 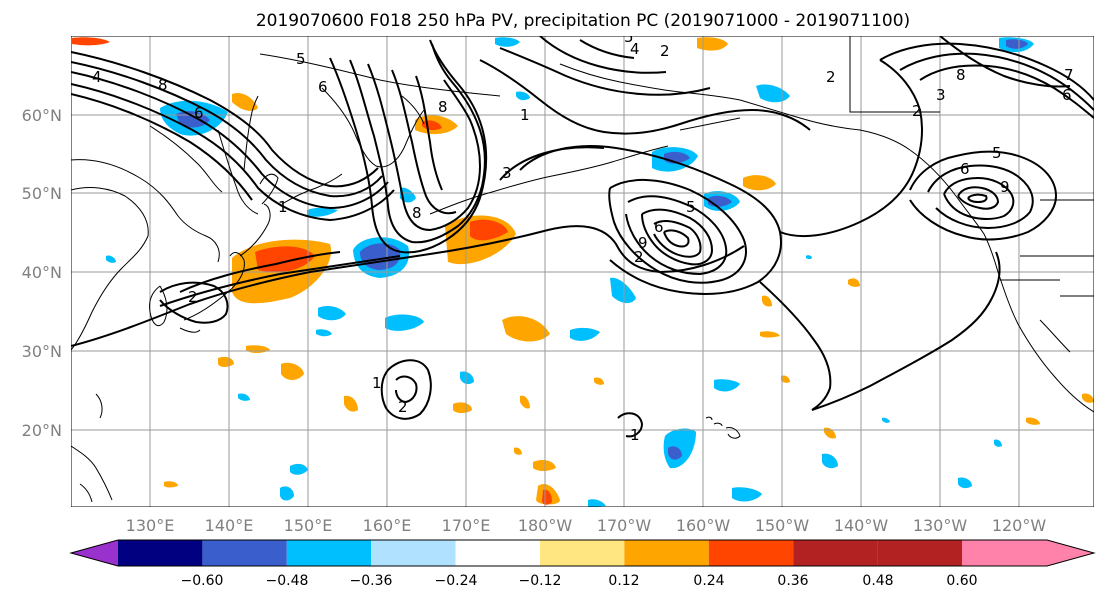 What do you see at coordinates (623, 581) in the screenshot?
I see `colorbar-tick-label: 0.12` at bounding box center [623, 581].